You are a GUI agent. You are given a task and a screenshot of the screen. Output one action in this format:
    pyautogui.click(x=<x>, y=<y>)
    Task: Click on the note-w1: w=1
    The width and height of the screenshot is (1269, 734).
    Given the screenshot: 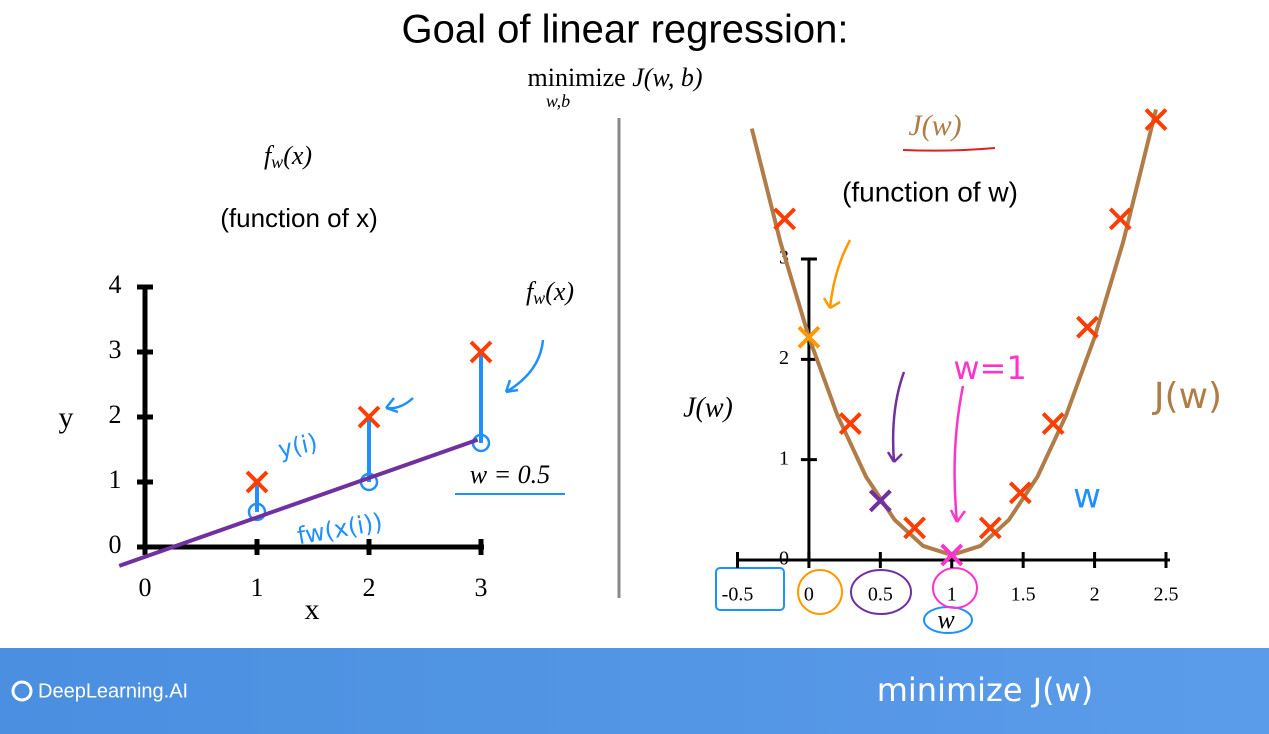 What is the action you would take?
    pyautogui.click(x=989, y=368)
    